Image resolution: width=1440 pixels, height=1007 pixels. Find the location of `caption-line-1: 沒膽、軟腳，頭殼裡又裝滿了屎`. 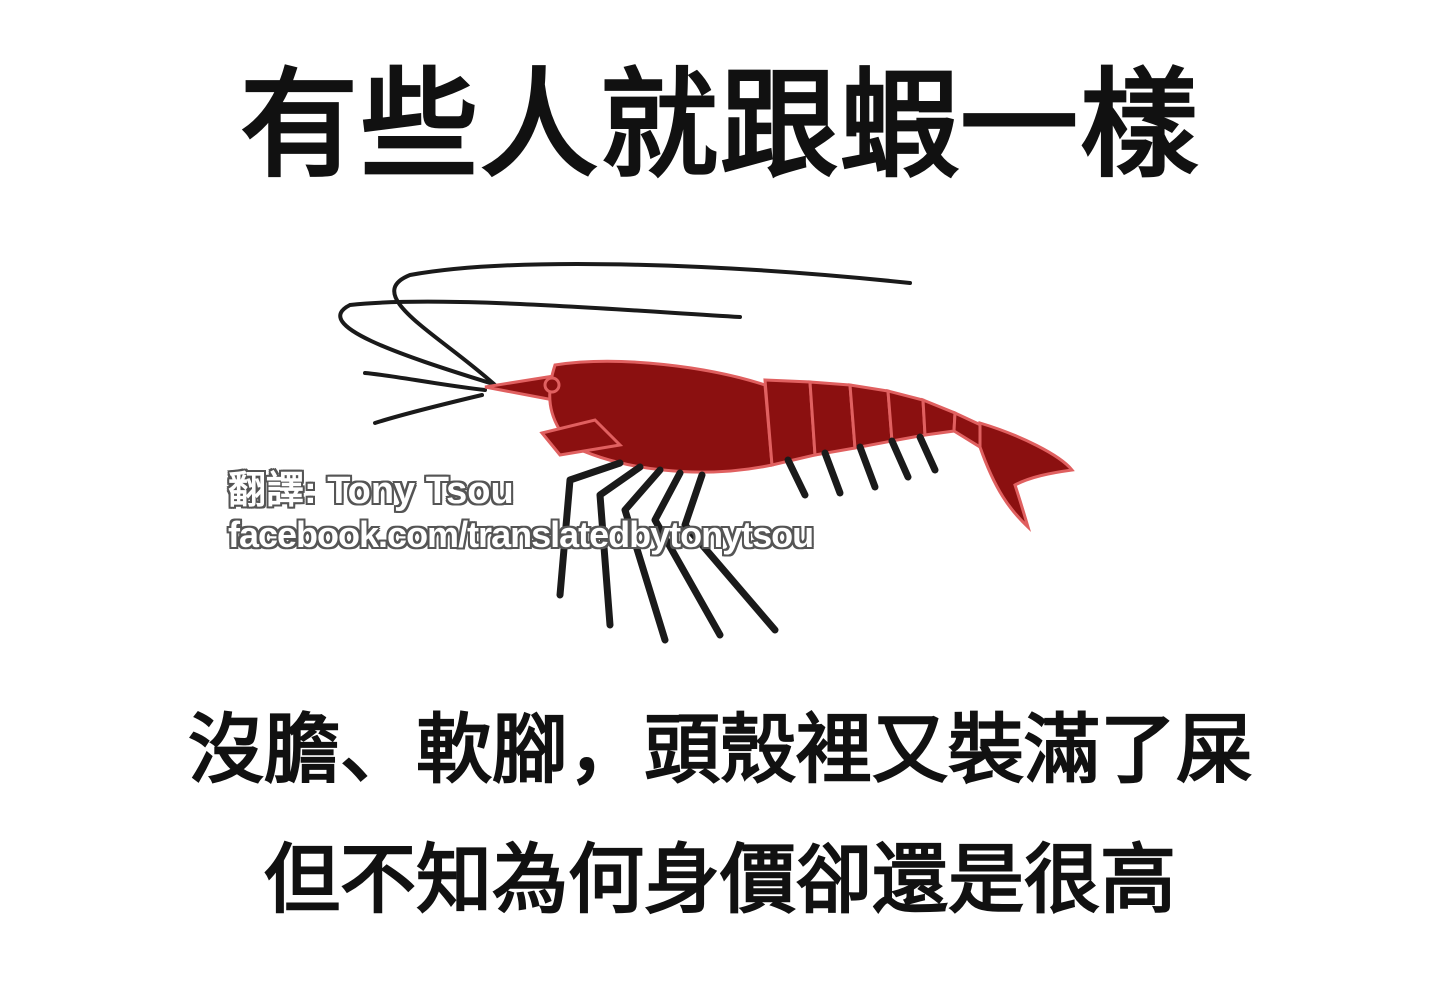

caption-line-1: 沒膽、軟腳，頭殼裡又裝滿了屎 is located at coordinates (720, 749).